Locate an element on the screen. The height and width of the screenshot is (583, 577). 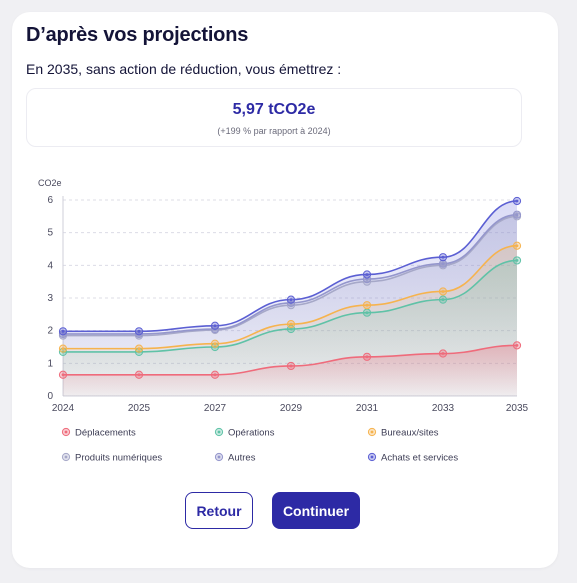
page-title: D’après vos projections is located at coordinates (137, 35).